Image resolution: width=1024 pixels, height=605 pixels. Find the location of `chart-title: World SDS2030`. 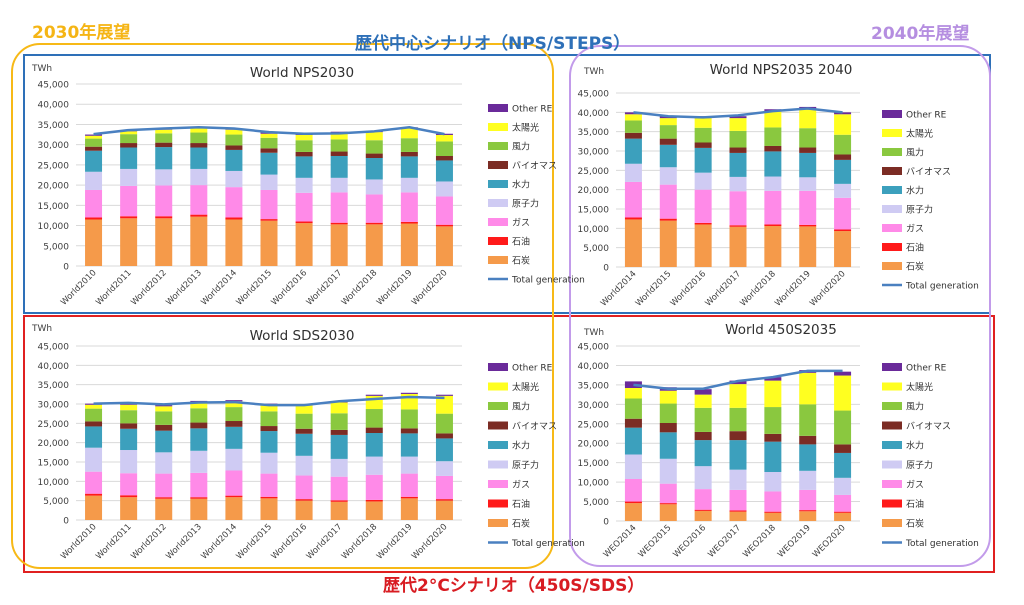

chart-title: World SDS2030 is located at coordinates (302, 336).